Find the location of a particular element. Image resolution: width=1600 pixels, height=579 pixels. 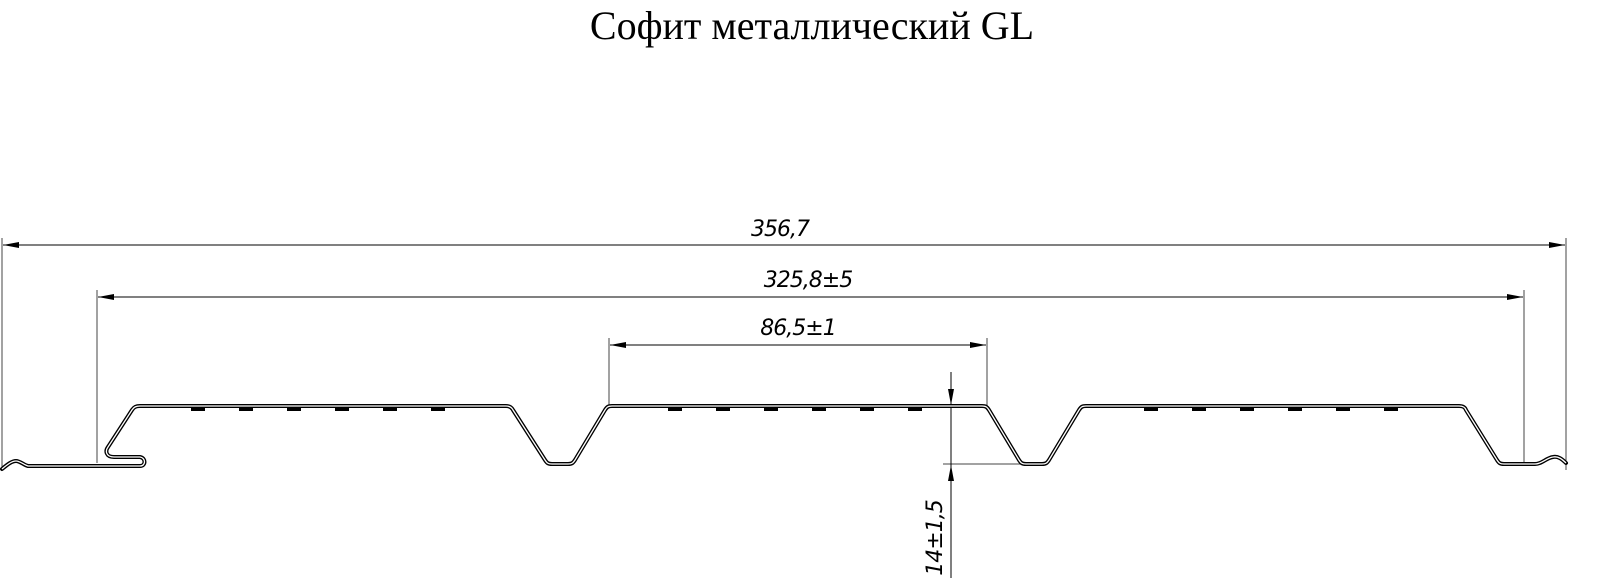

perforation-marks is located at coordinates (794, 409).